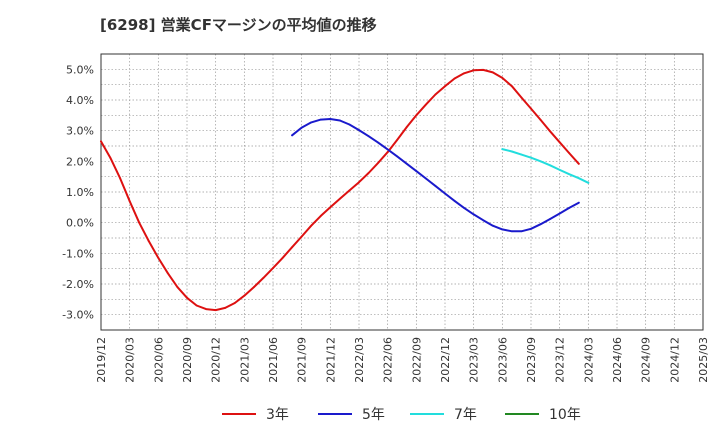 The height and width of the screenshot is (440, 720). I want to click on legend-item: 7年, so click(443, 415).